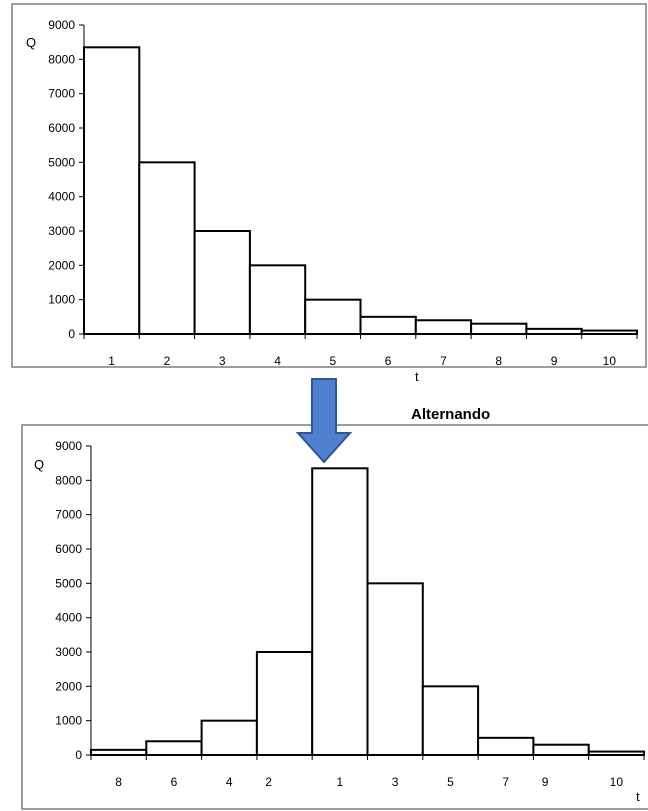 Image resolution: width=648 pixels, height=811 pixels. I want to click on chart-2-y-tick-label: 9000, so click(68, 446).